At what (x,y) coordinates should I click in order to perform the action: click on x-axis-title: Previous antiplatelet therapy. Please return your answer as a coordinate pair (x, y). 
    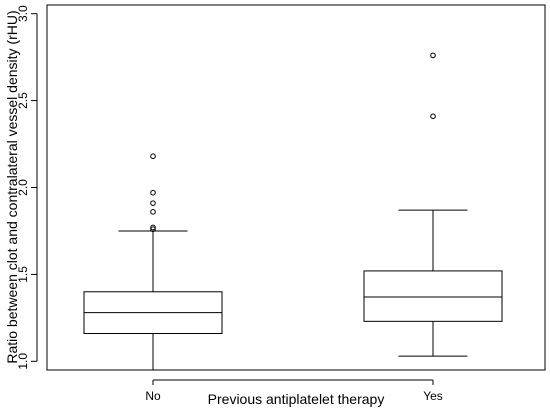
    Looking at the image, I should click on (296, 399).